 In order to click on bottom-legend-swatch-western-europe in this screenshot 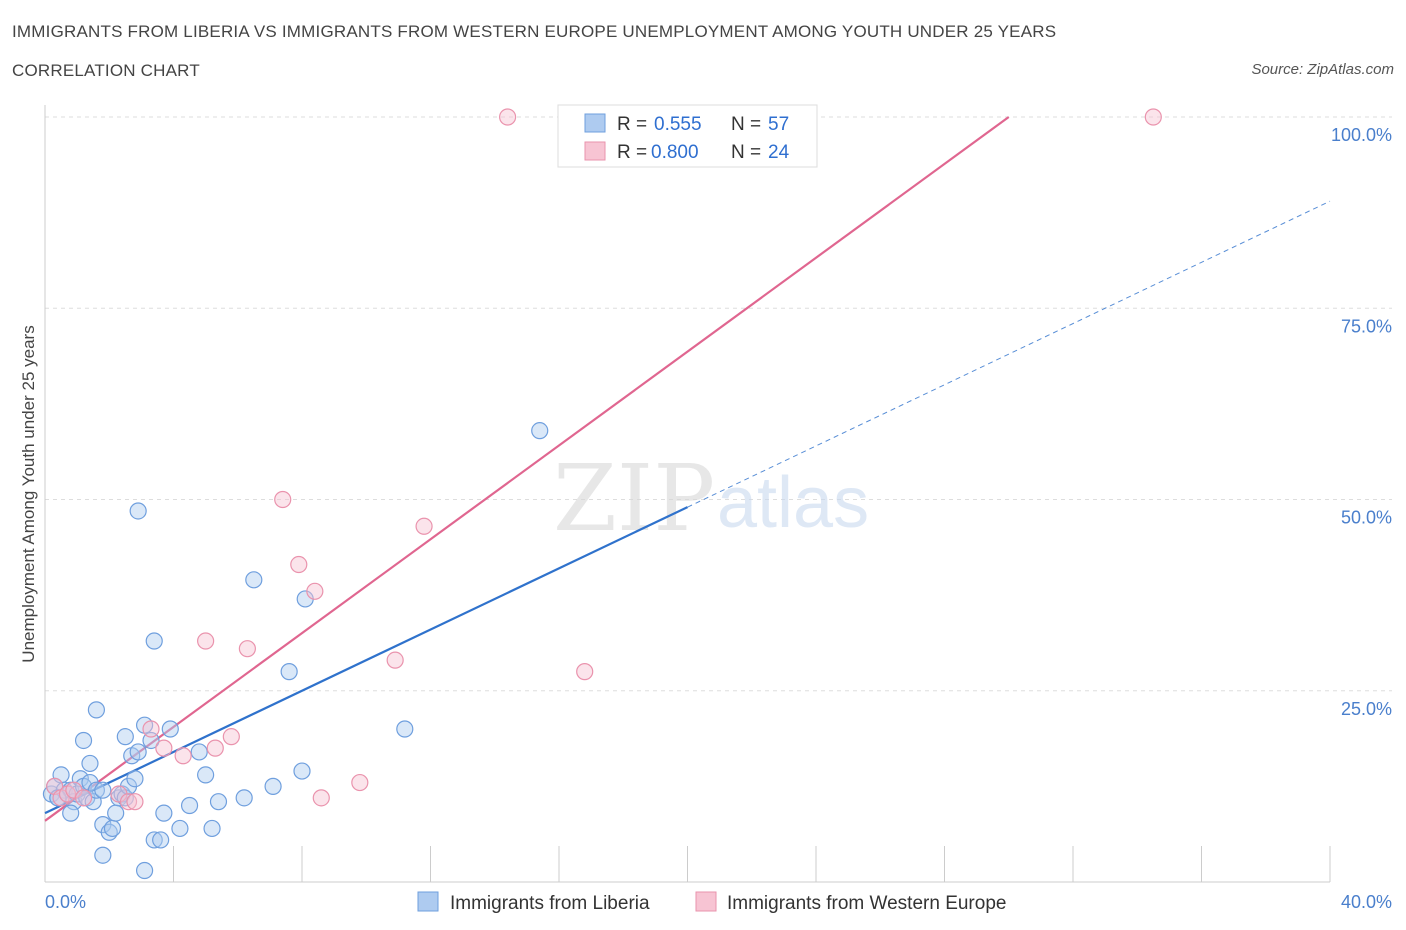, I will do `click(706, 901)`.